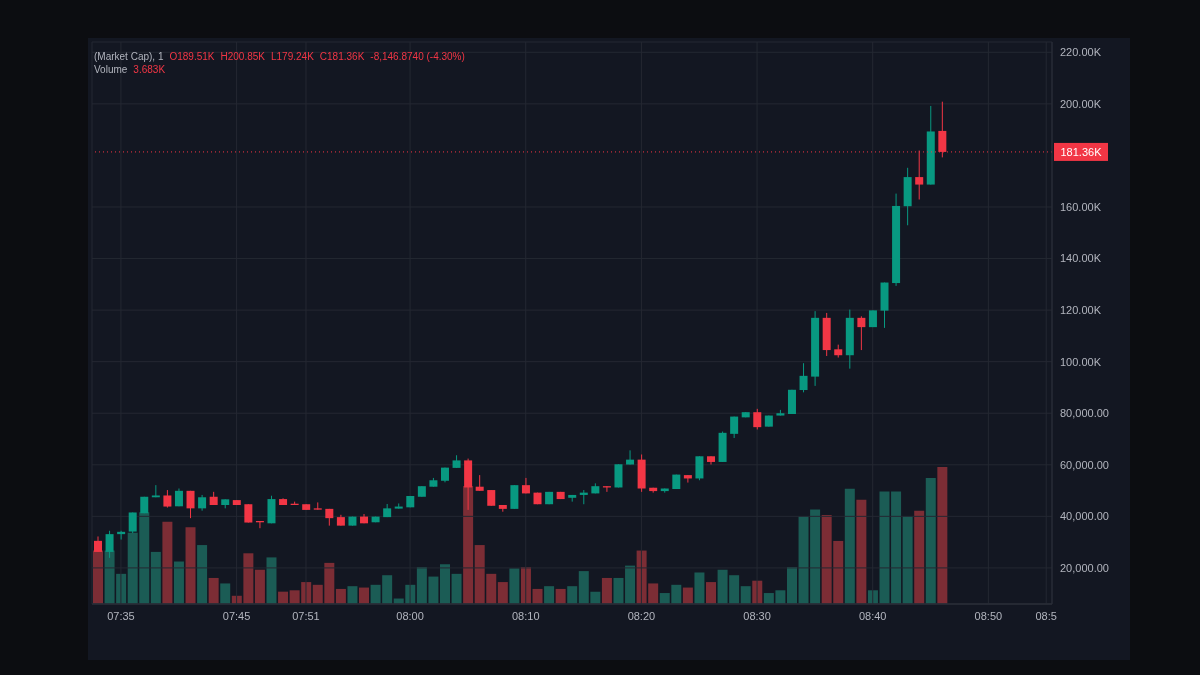 The image size is (1200, 675). I want to click on annotation: C181.36K, so click(342, 56).